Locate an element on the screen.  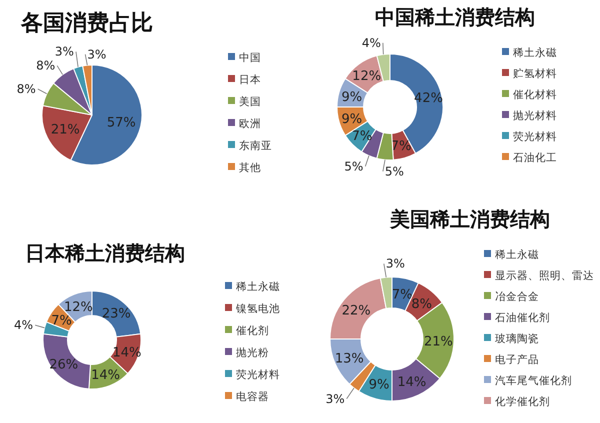
data-label: 23% is located at coordinates (116, 314).